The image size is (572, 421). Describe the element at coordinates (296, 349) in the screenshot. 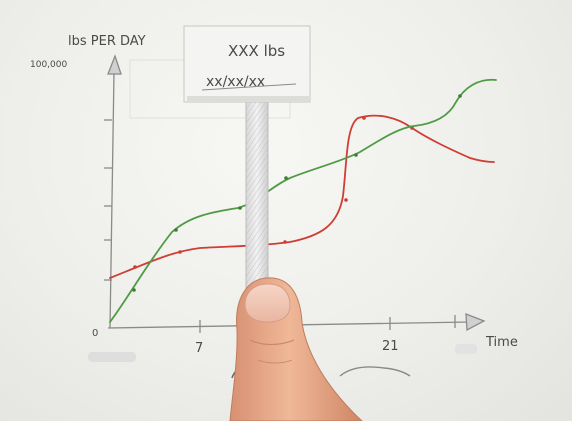

I see `pointing-finger` at that location.